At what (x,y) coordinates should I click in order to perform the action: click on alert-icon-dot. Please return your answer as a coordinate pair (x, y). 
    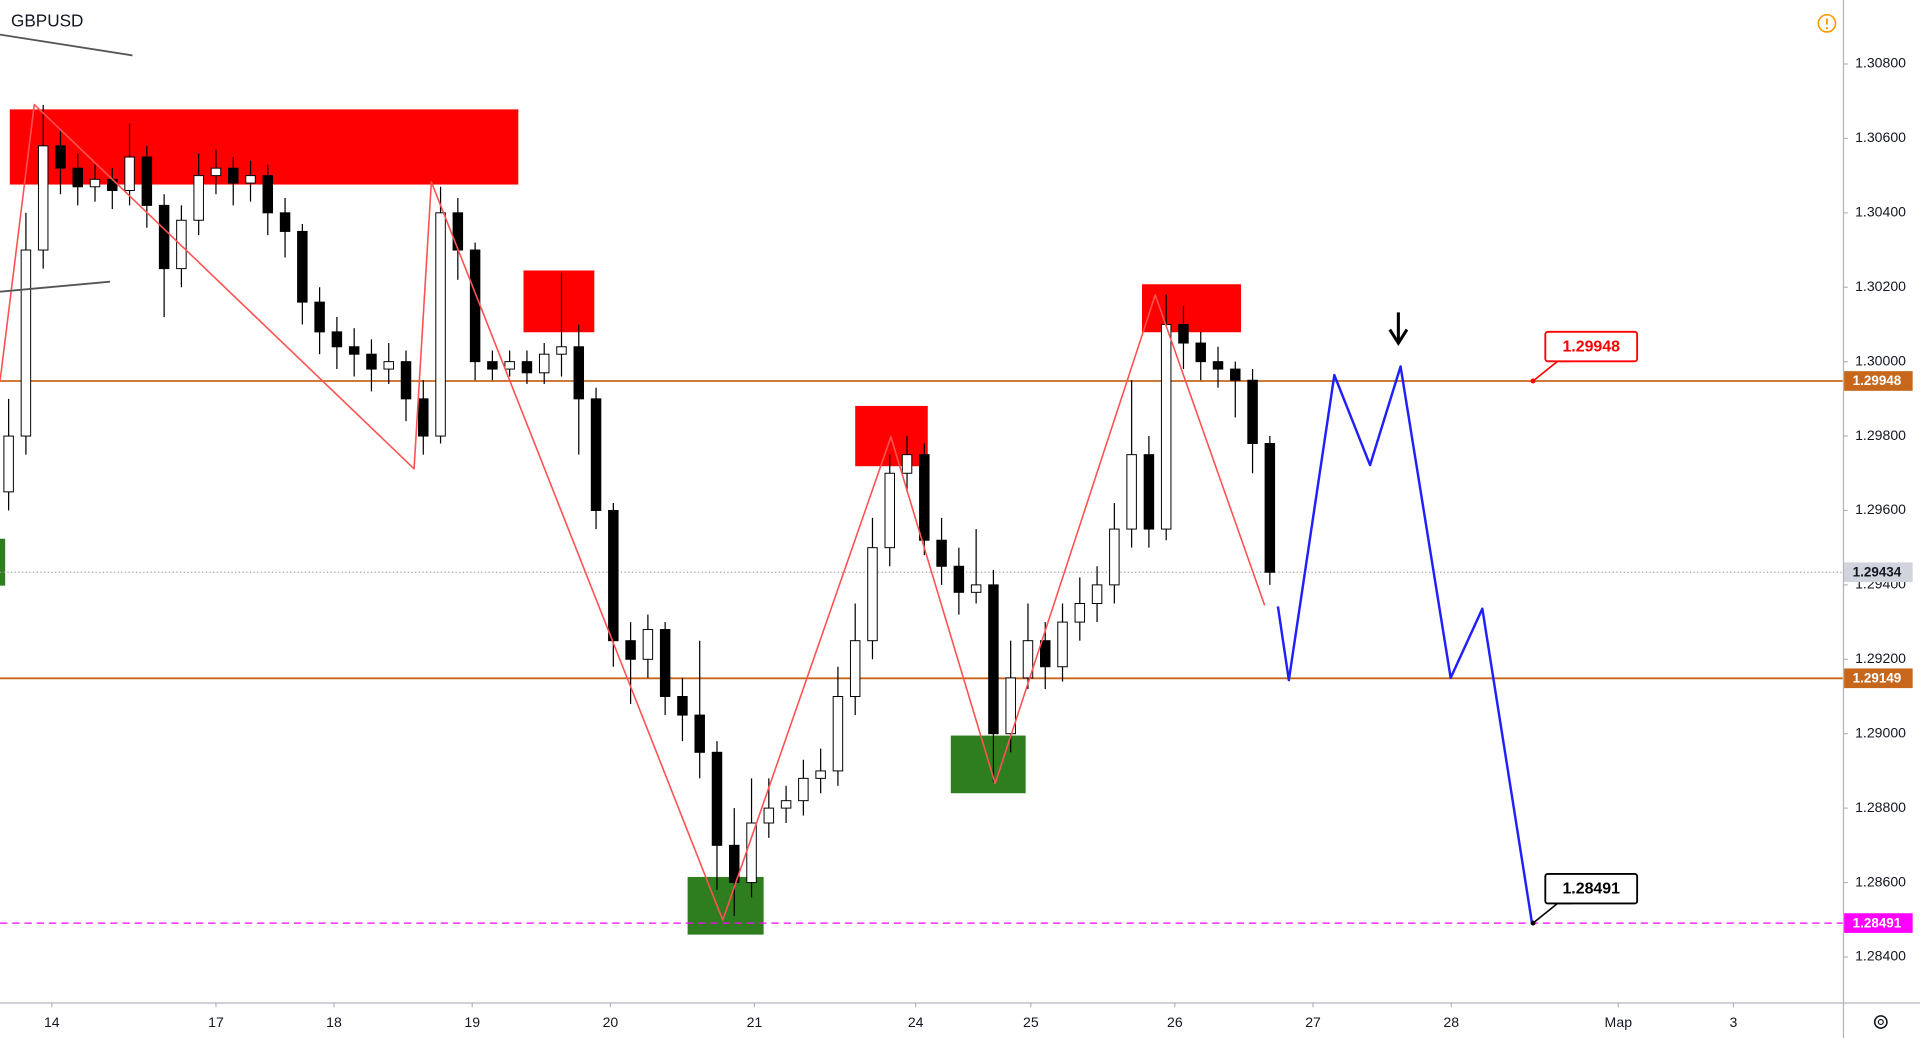
    Looking at the image, I should click on (1827, 28).